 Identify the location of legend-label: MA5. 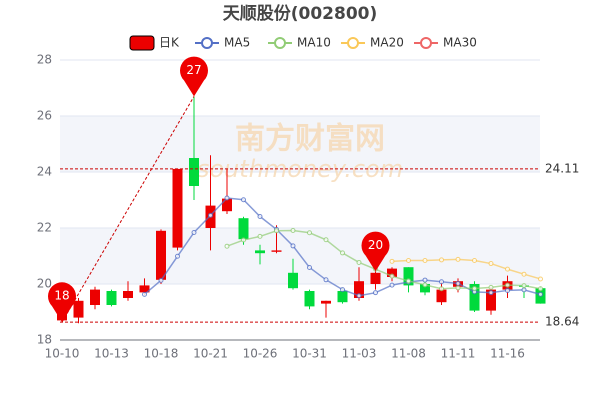
(237, 43).